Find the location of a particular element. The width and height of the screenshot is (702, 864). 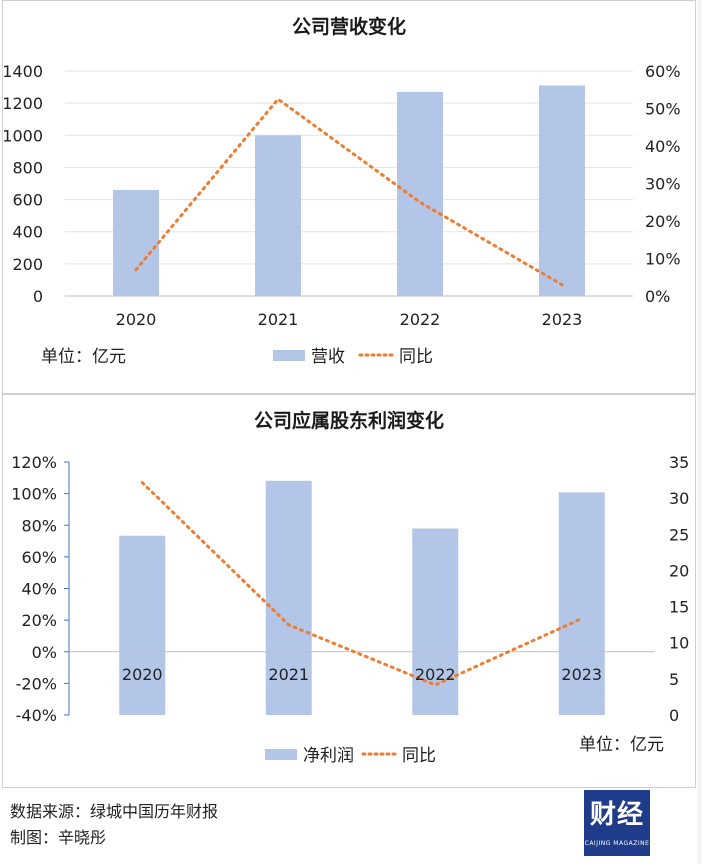

y-tick-right: 30% is located at coordinates (663, 184).